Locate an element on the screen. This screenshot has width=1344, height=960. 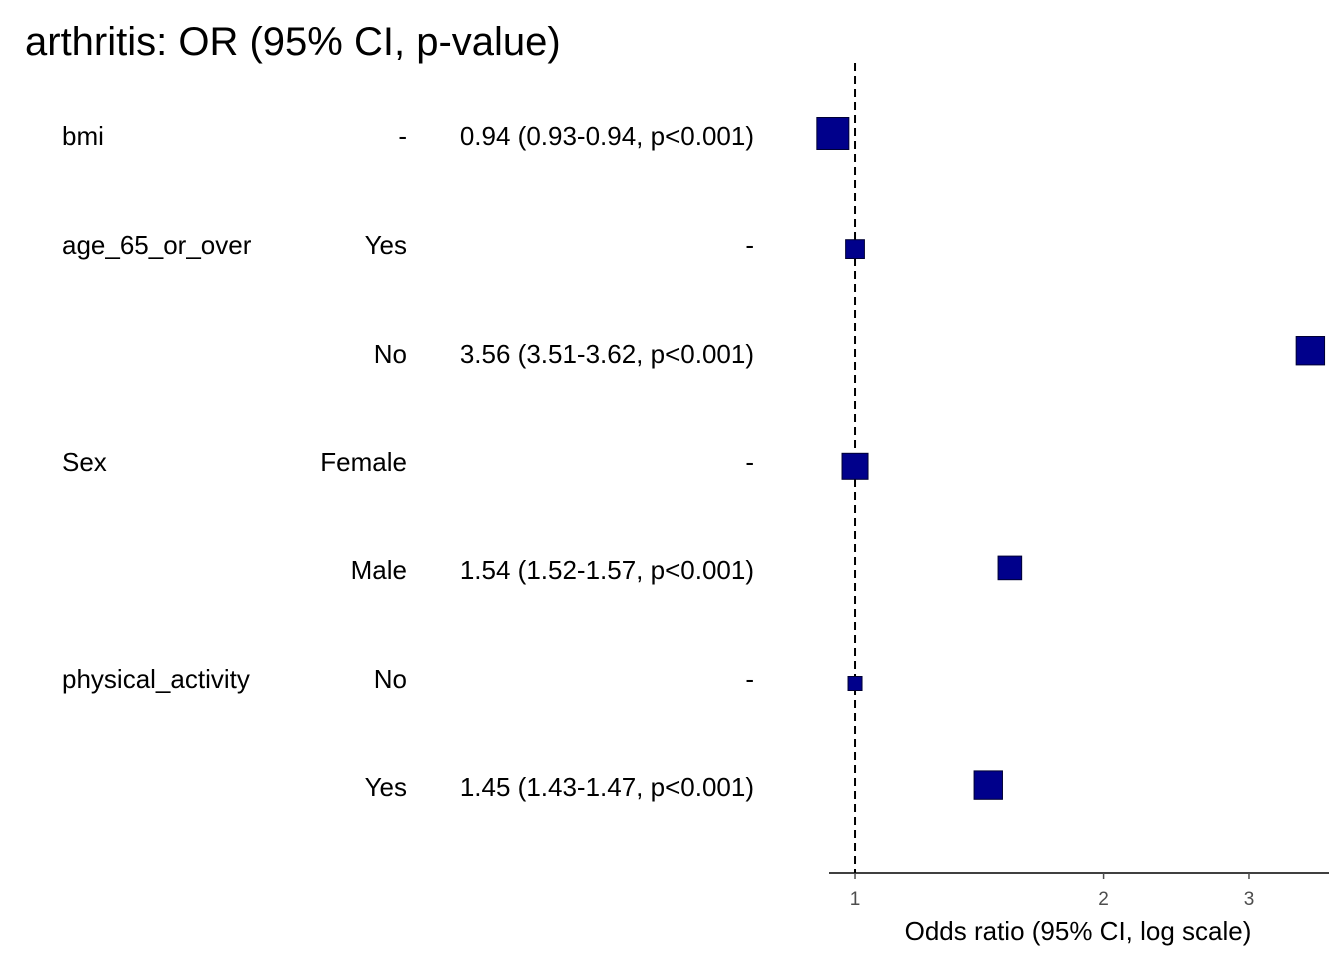
odds-ratio-text: 3.56 (3.51-3.62, p<0.001) is located at coordinates (606, 354).